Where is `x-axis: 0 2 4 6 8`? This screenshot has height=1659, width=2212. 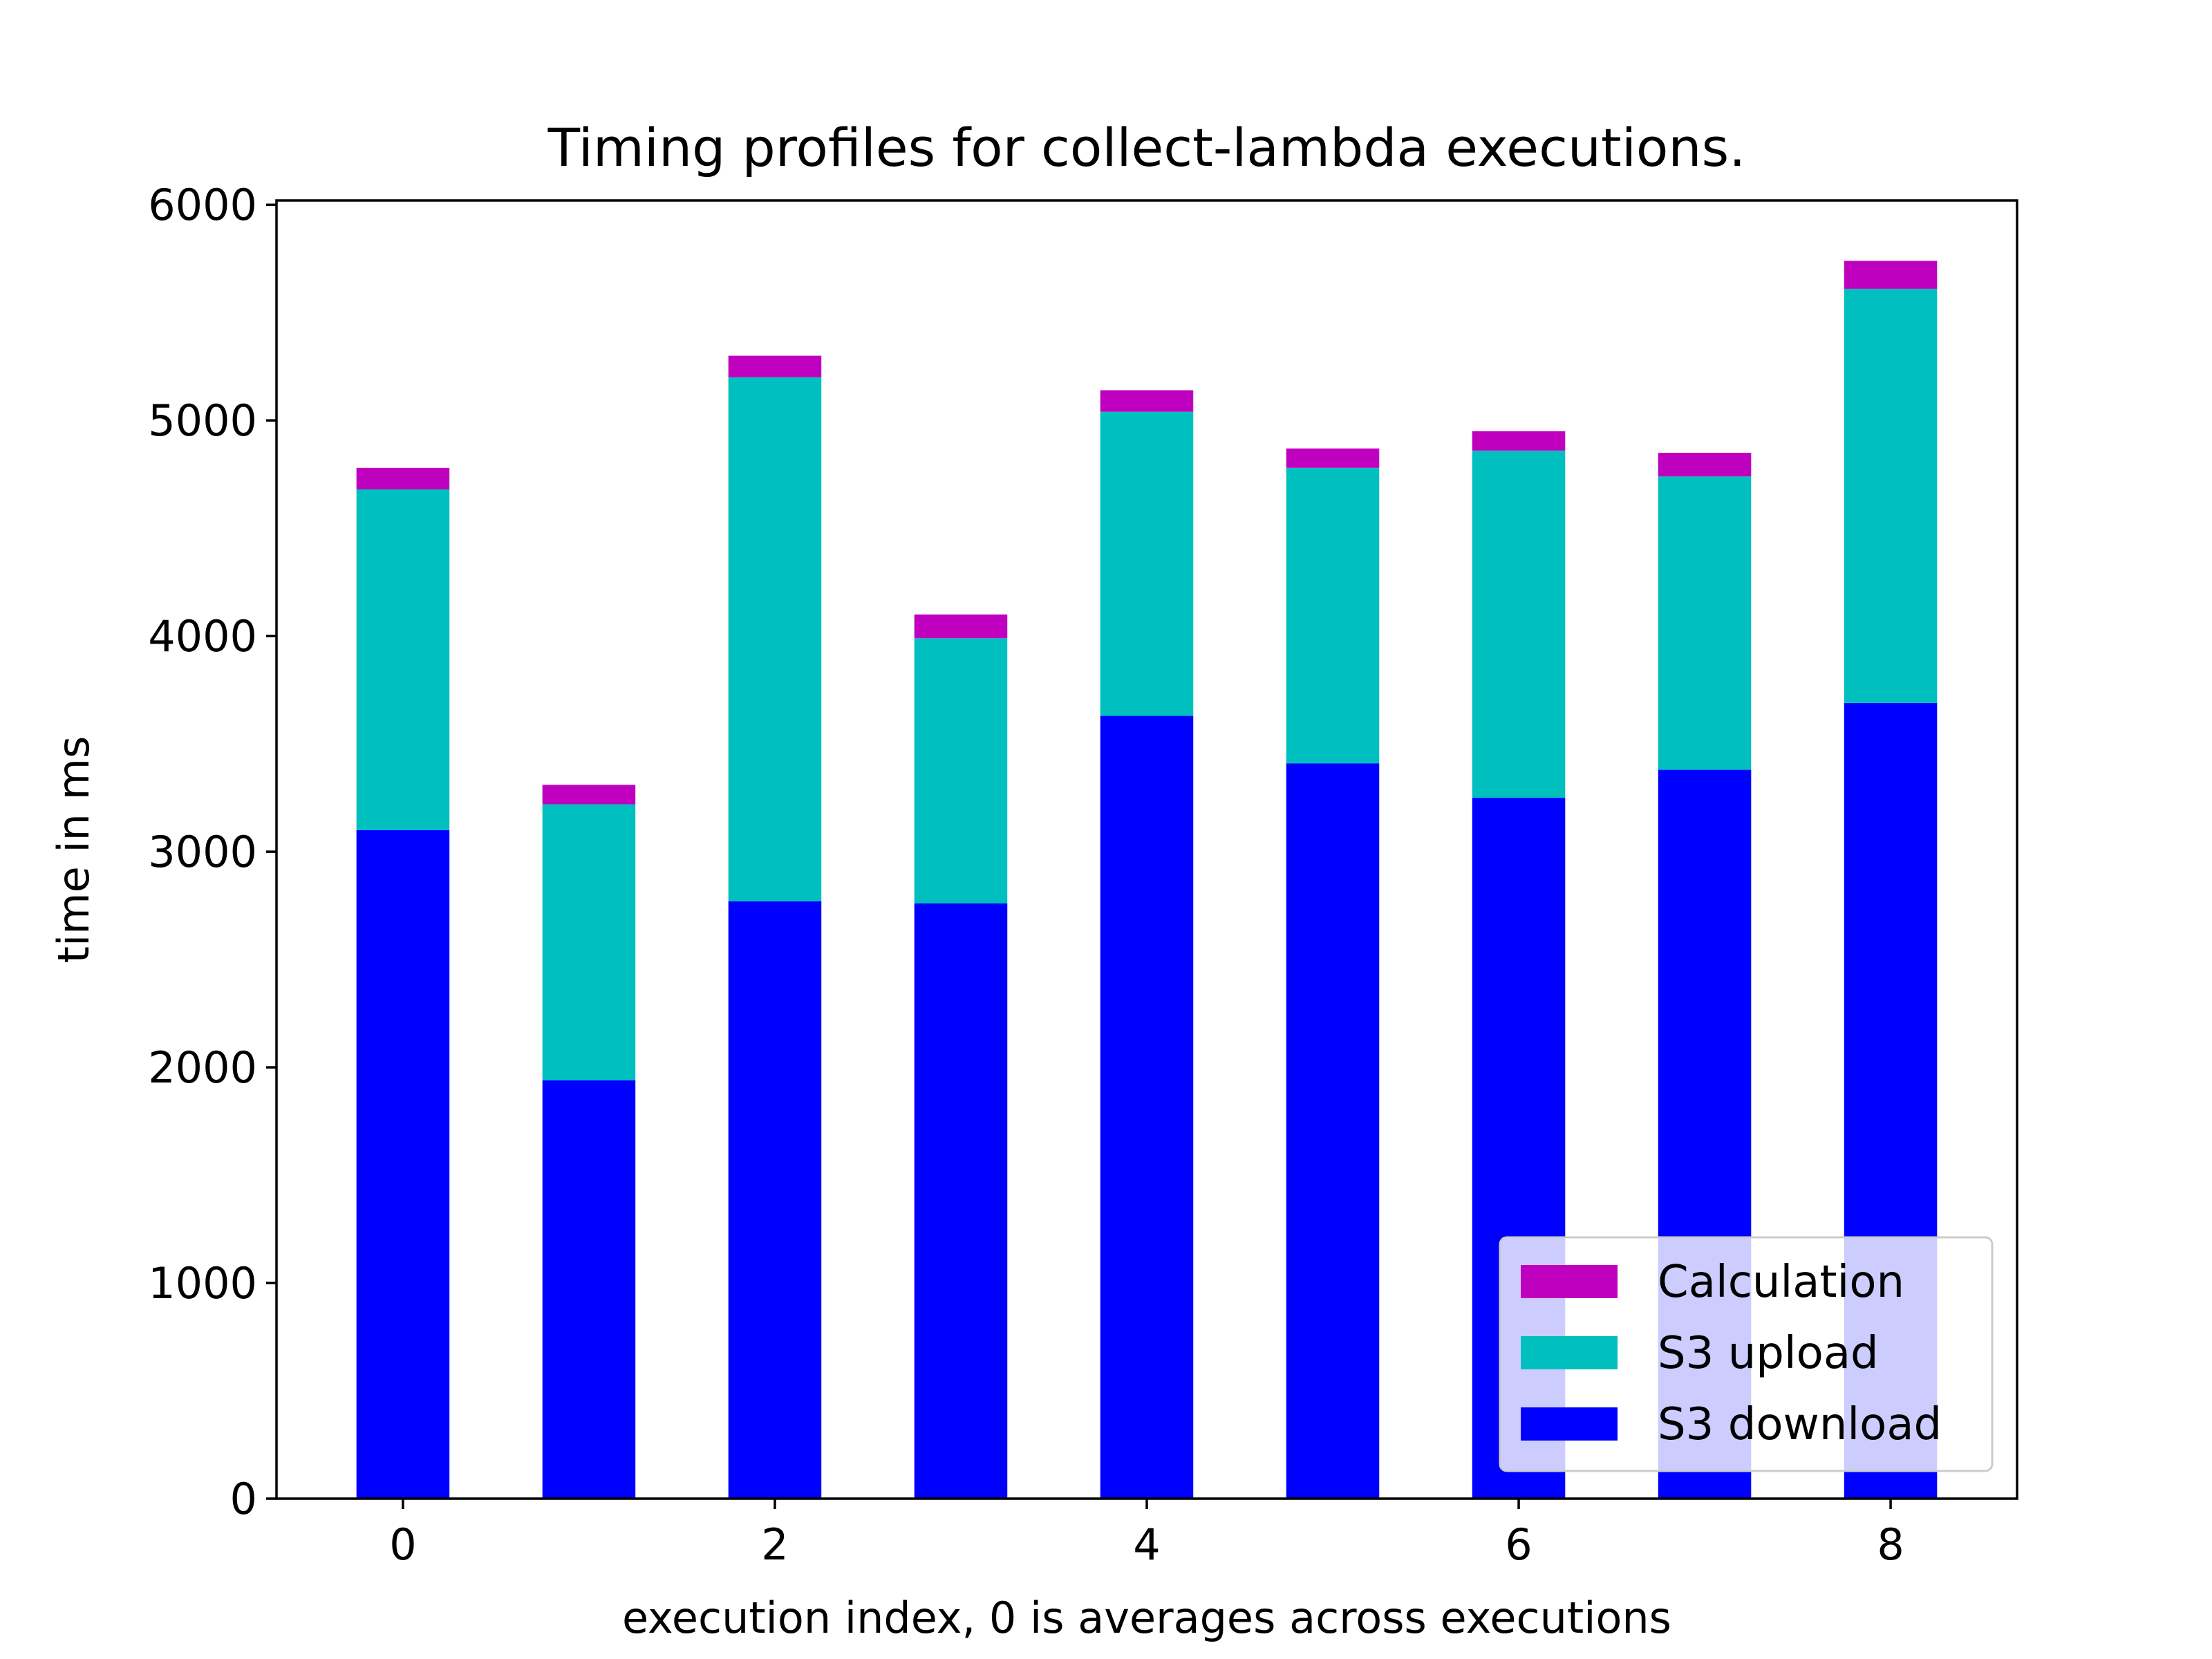 x-axis: 0 2 4 6 8 is located at coordinates (1146, 1535).